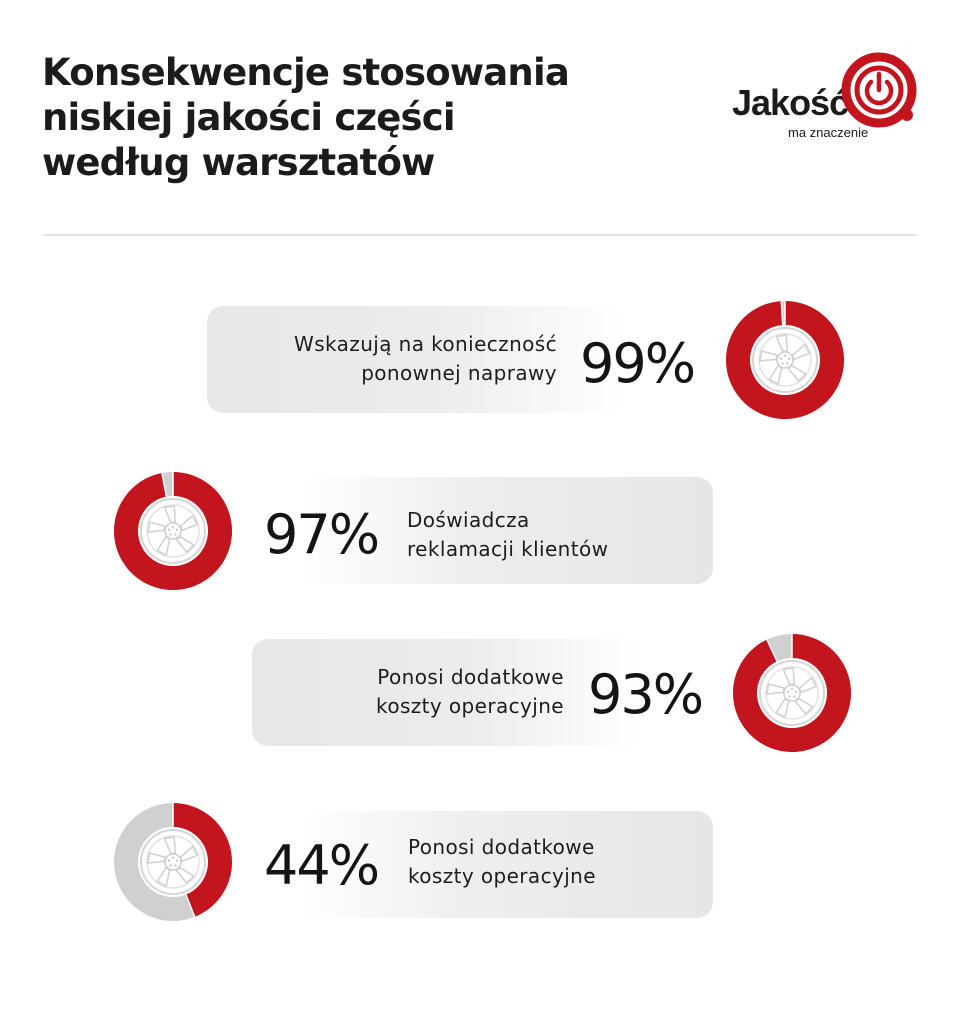 The image size is (960, 1031). I want to click on stat-value-2: 97%, so click(322, 534).